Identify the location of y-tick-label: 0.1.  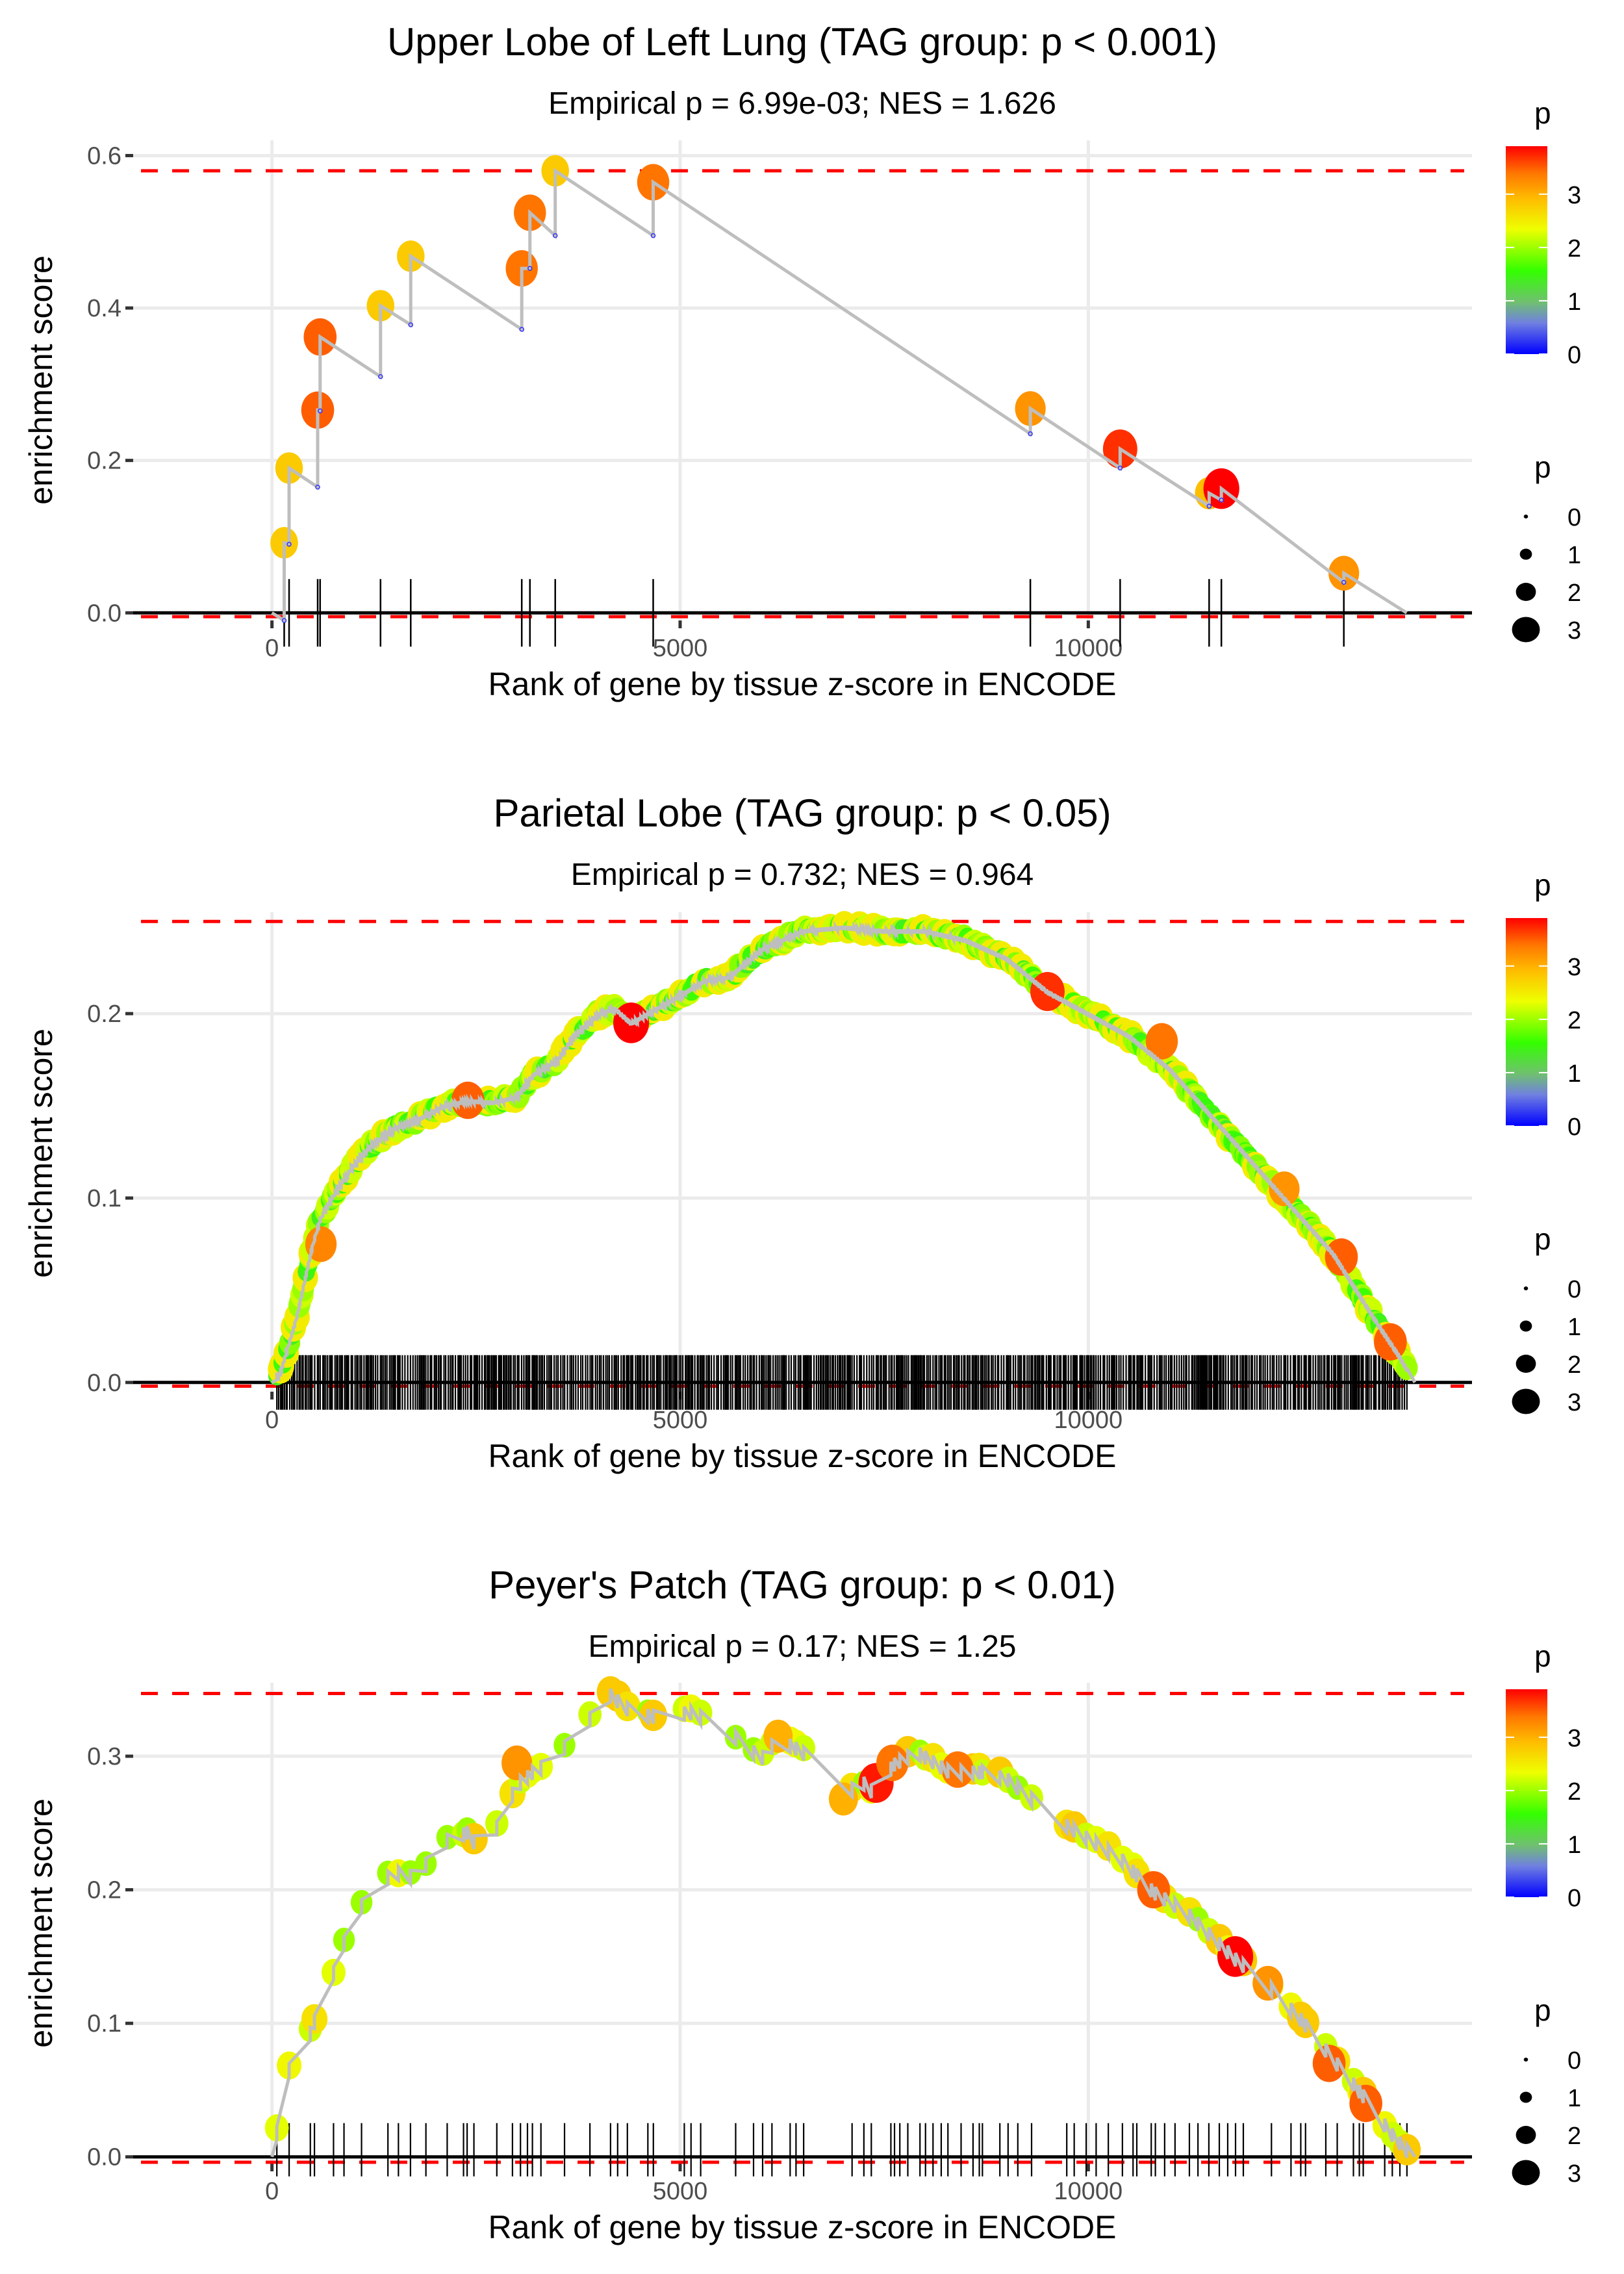
(104, 1198).